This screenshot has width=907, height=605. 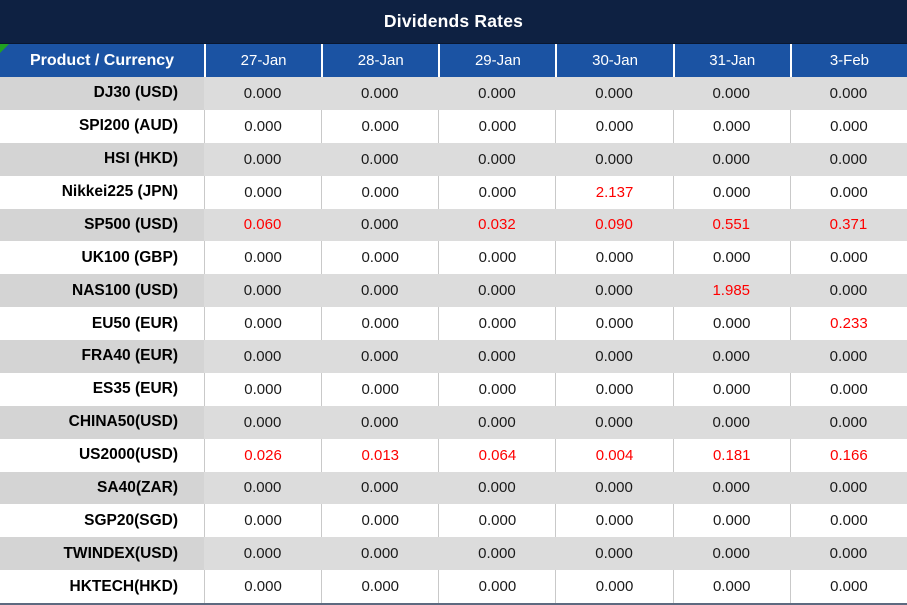 I want to click on value-cell: 0.032, so click(x=497, y=225).